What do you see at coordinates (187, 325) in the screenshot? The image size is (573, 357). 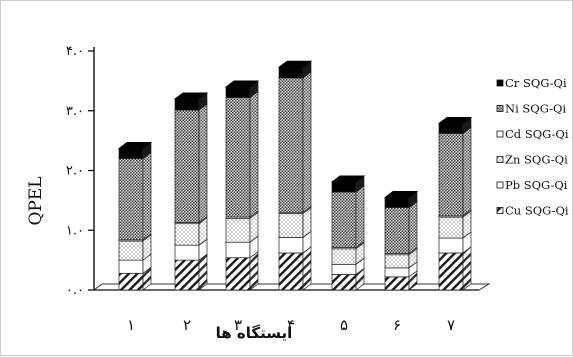 I see `x-tick-label-2: ۲` at bounding box center [187, 325].